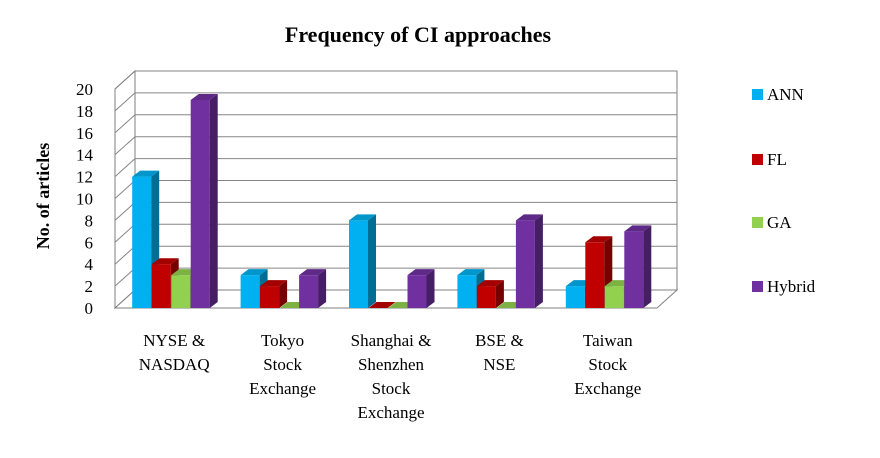 The height and width of the screenshot is (458, 880). I want to click on y-tick-label: 10, so click(84, 199).